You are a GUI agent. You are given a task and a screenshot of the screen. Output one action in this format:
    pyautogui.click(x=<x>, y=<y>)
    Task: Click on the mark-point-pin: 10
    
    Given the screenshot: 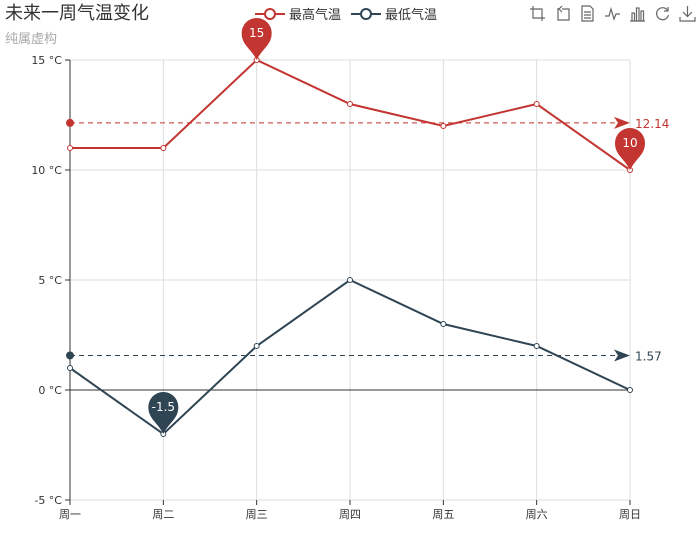 What is the action you would take?
    pyautogui.click(x=630, y=149)
    